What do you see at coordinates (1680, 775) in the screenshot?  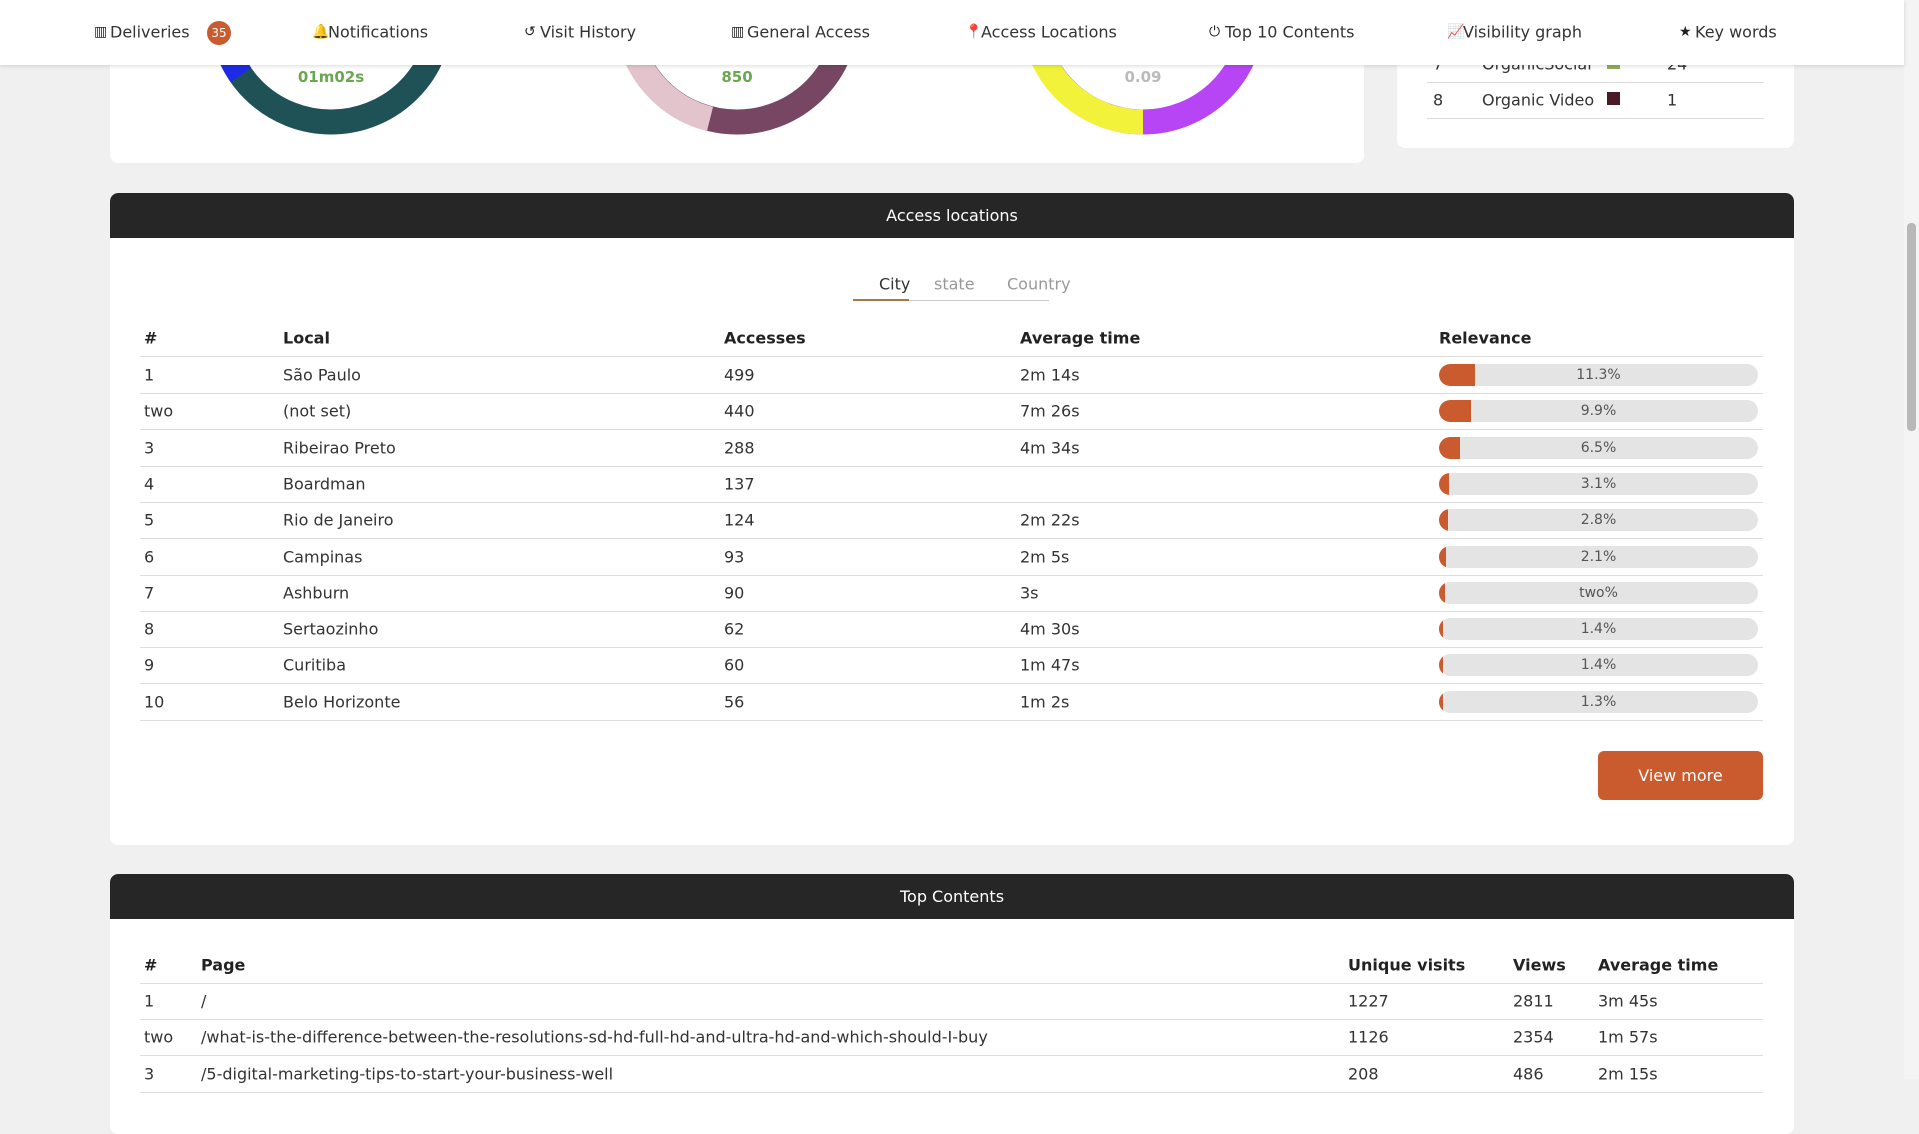 I see `view-more-button: View more` at bounding box center [1680, 775].